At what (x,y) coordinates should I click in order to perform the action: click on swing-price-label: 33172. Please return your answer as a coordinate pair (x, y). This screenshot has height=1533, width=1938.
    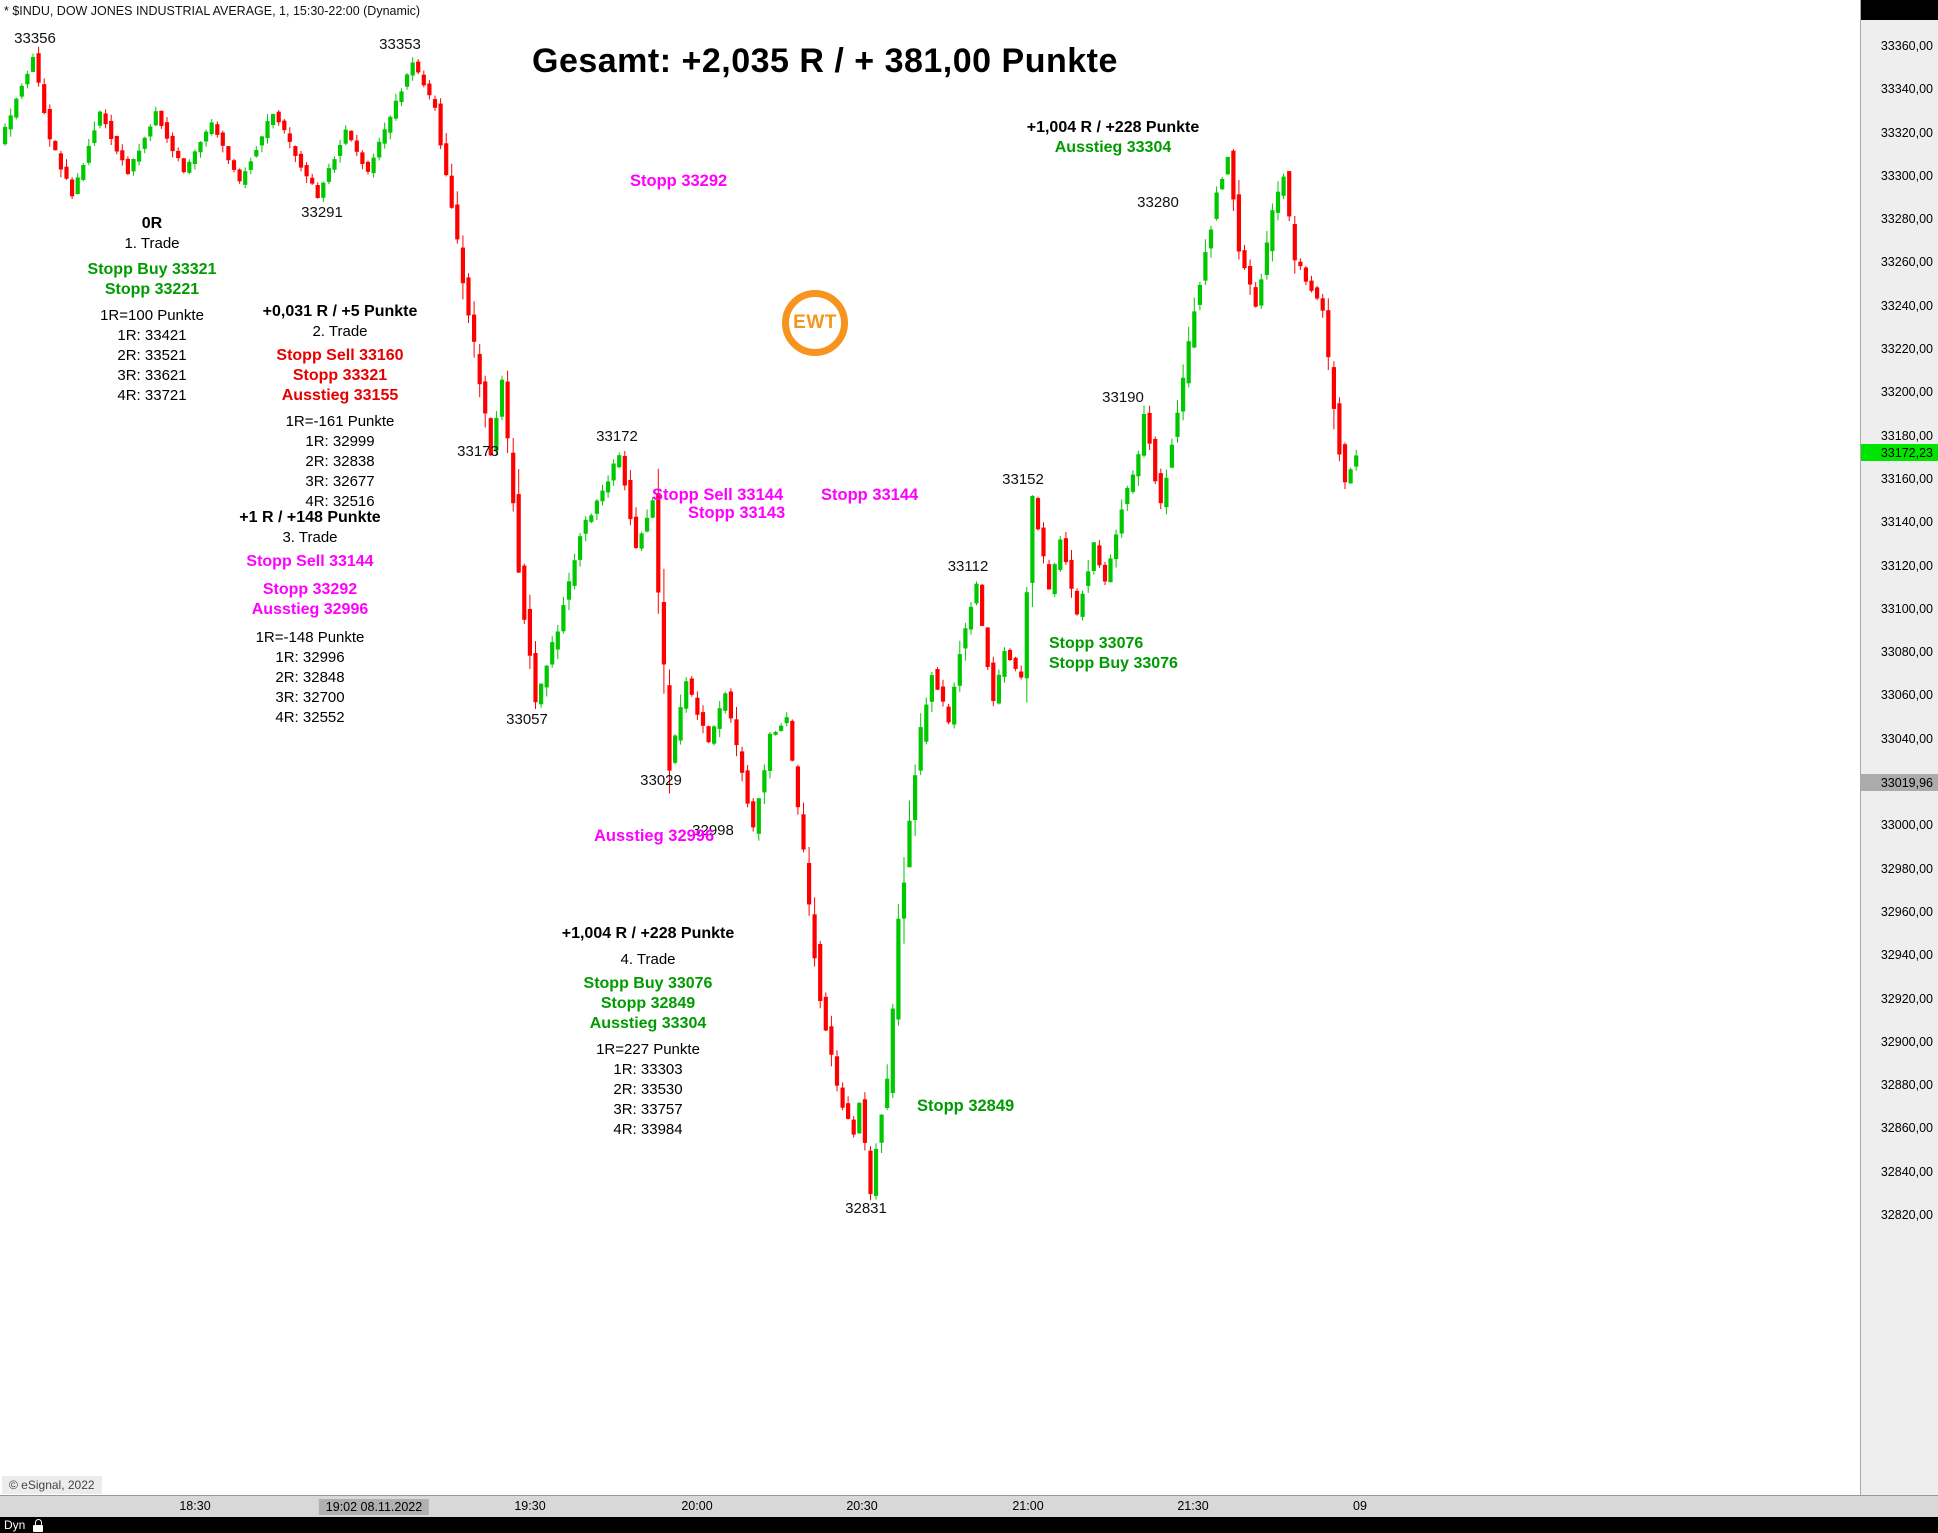
    Looking at the image, I should click on (617, 436).